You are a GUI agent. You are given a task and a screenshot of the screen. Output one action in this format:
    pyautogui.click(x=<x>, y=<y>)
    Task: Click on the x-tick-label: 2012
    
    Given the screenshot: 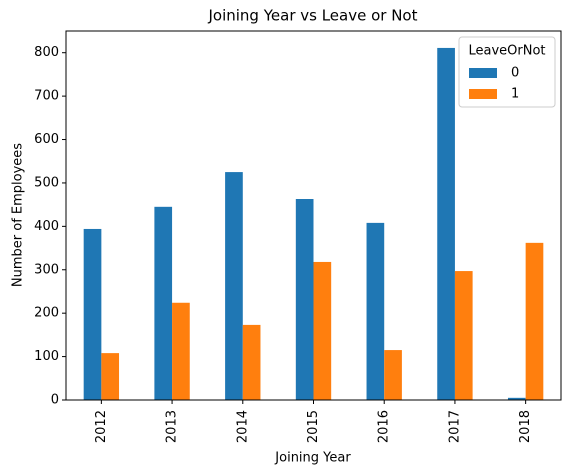 What is the action you would take?
    pyautogui.click(x=101, y=426)
    